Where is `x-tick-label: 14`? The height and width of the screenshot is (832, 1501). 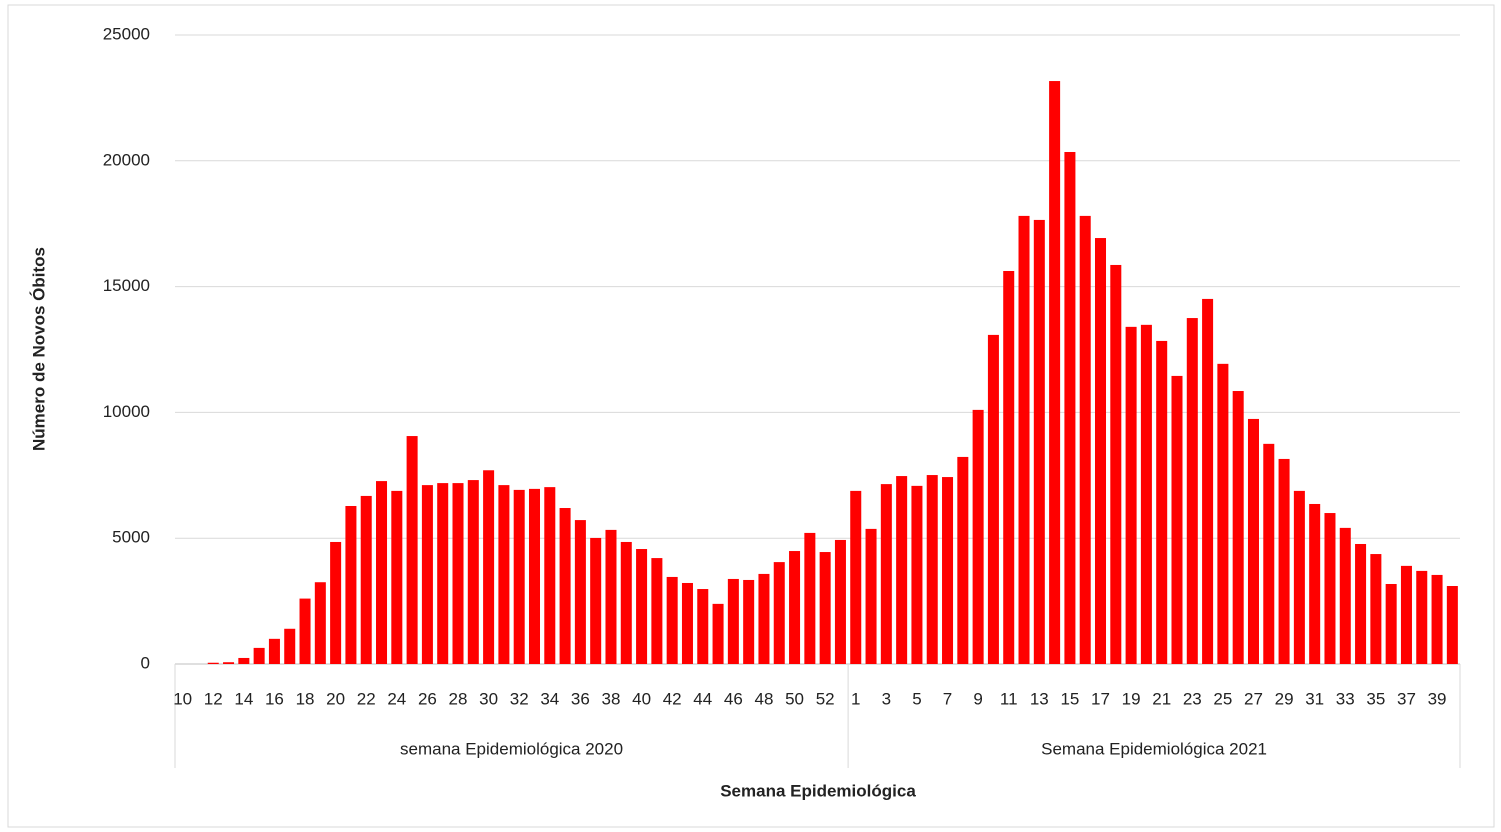 x-tick-label: 14 is located at coordinates (243, 698).